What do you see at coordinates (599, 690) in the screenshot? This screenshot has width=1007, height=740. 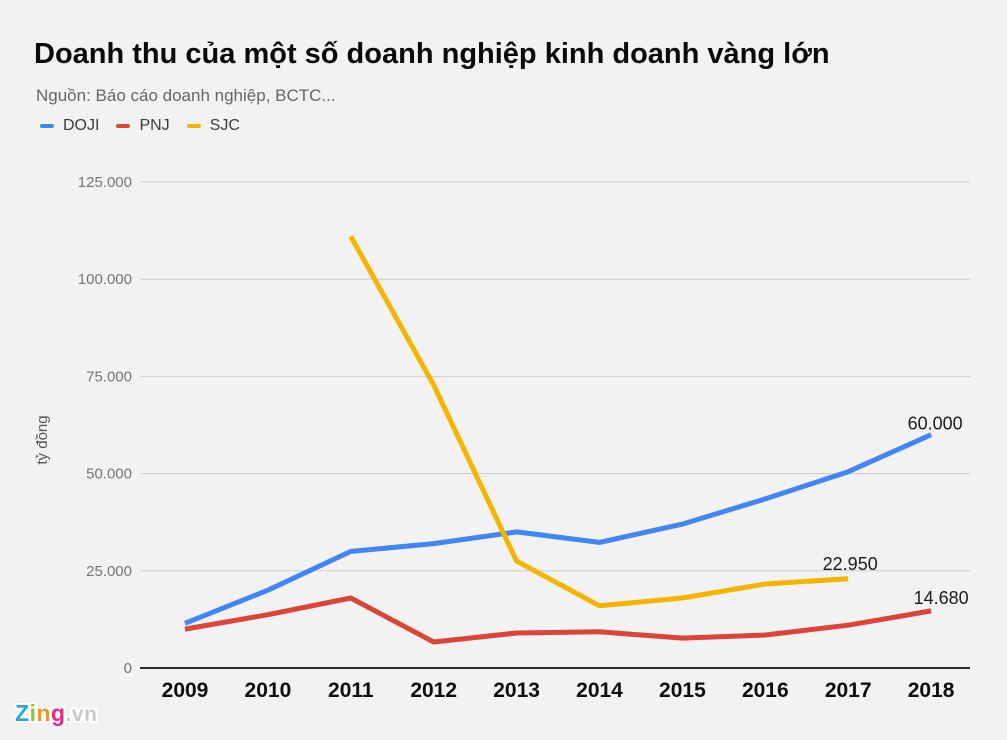 I see `x-tick-label: 2014` at bounding box center [599, 690].